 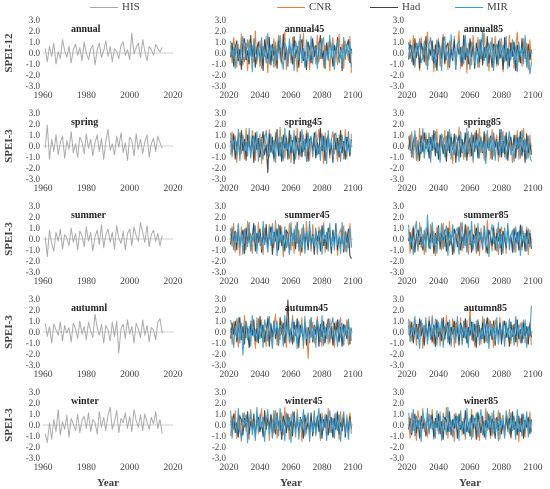 What do you see at coordinates (103, 142) in the screenshot?
I see `panel-4-series-his` at bounding box center [103, 142].